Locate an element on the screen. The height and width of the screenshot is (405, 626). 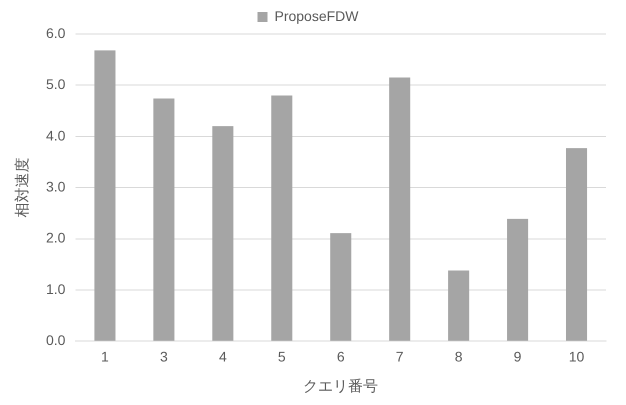
x-tick-label: 5 is located at coordinates (282, 356).